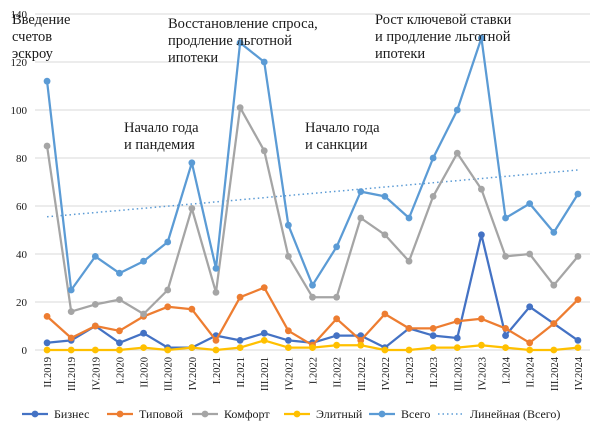  Describe the element at coordinates (336, 145) in the screenshot. I see `annotation-text: и санкции` at that location.